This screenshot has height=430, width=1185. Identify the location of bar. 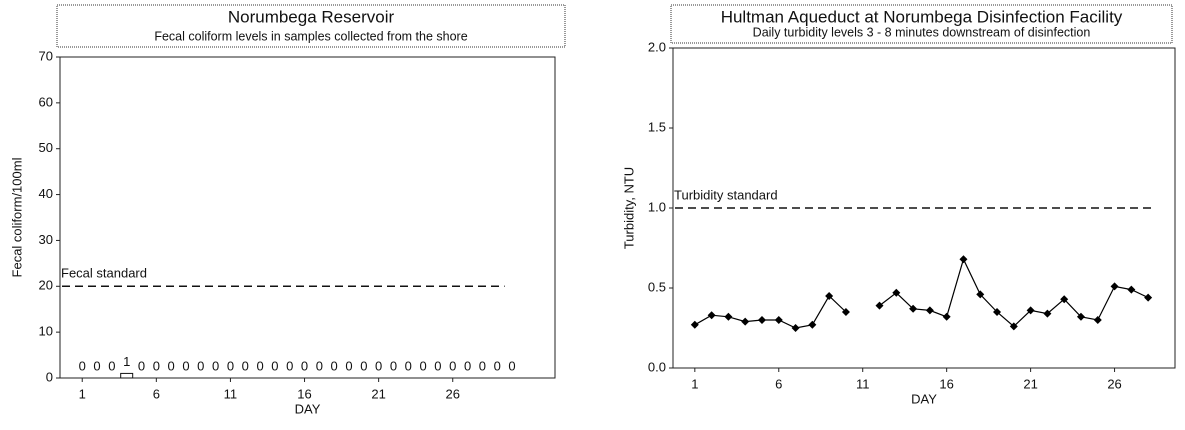
(127, 375).